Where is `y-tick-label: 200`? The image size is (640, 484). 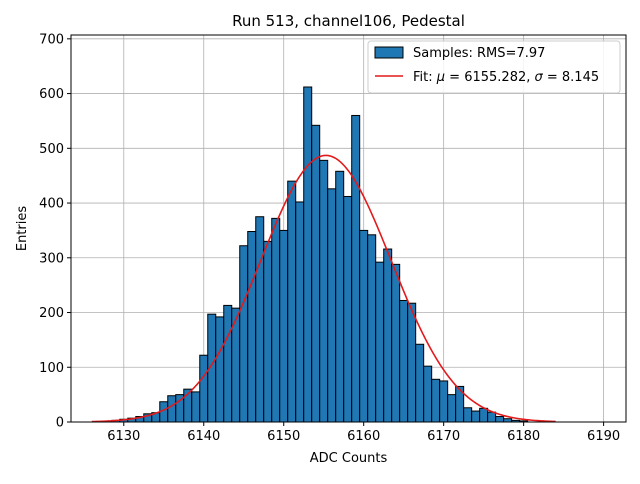
y-tick-label: 200 is located at coordinates (51, 313).